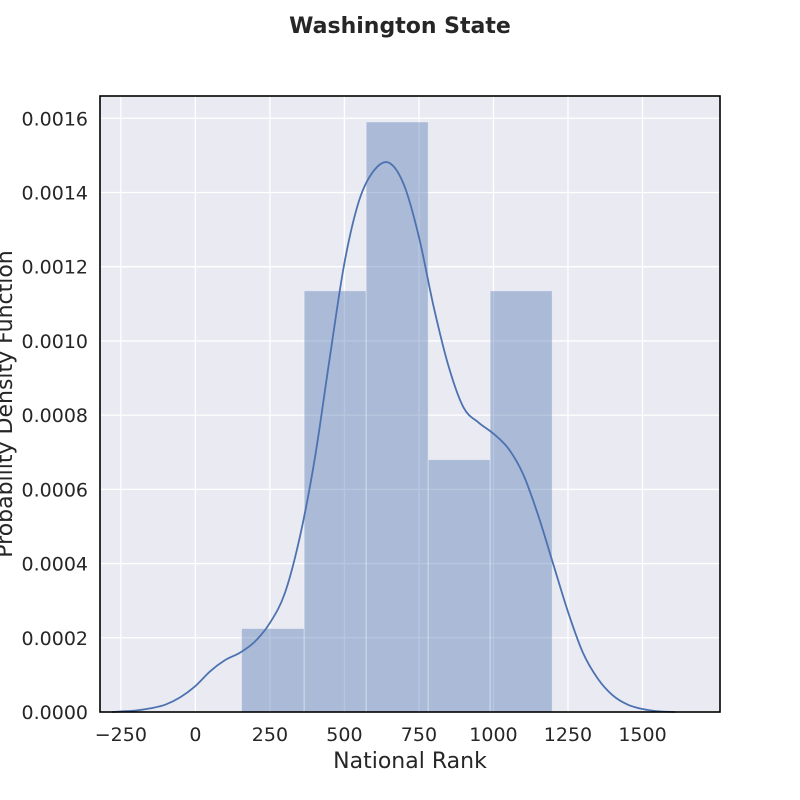 The width and height of the screenshot is (800, 800). What do you see at coordinates (493, 735) in the screenshot?
I see `x-tick-label: 1000` at bounding box center [493, 735].